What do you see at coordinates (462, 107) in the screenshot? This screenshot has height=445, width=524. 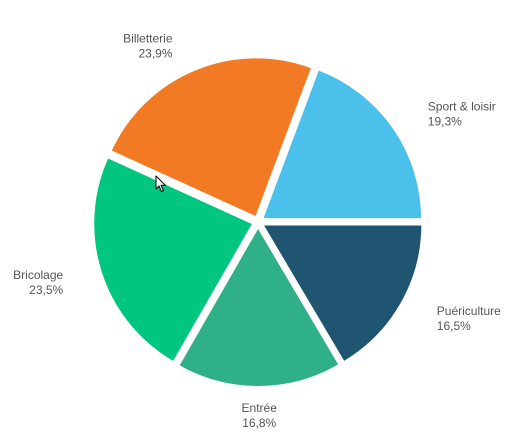 I see `slice-label-name: Sport & loisir` at bounding box center [462, 107].